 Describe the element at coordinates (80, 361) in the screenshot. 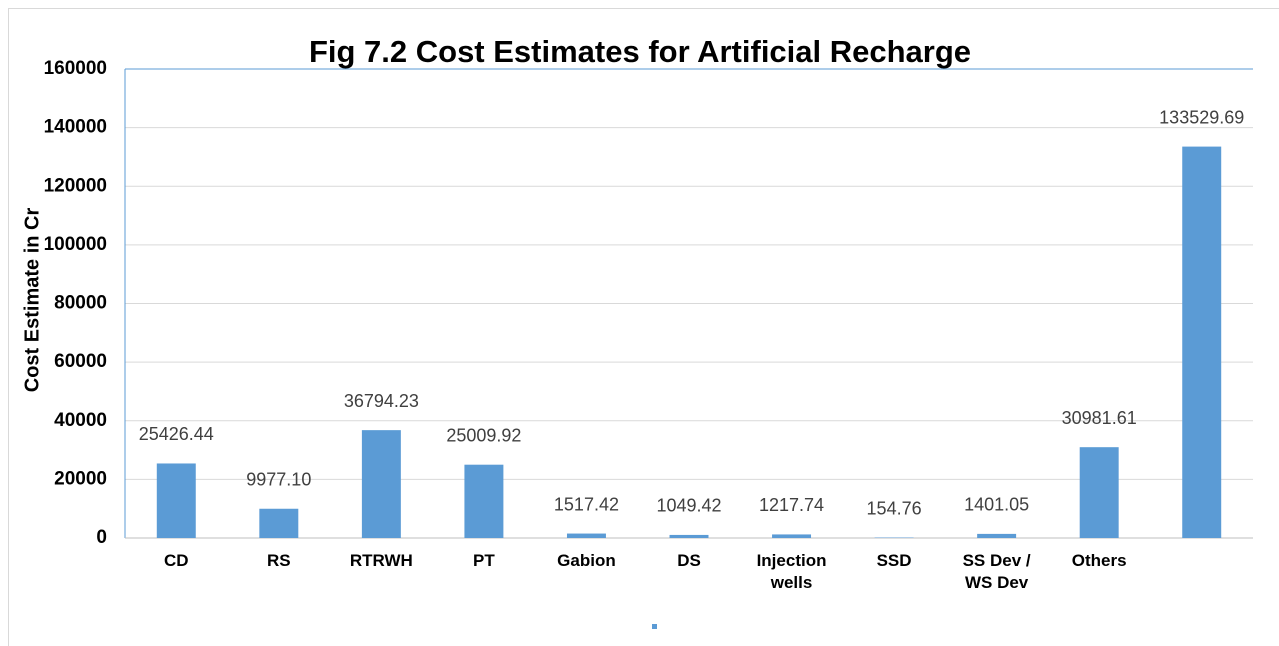

I see `y-tick-label: 60000` at that location.